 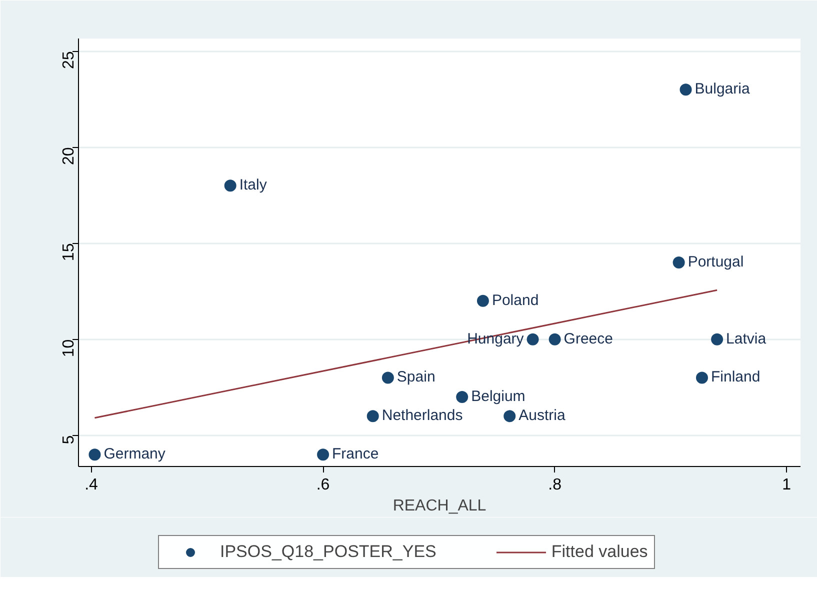 What do you see at coordinates (69, 156) in the screenshot?
I see `y-tick-label: 20` at bounding box center [69, 156].